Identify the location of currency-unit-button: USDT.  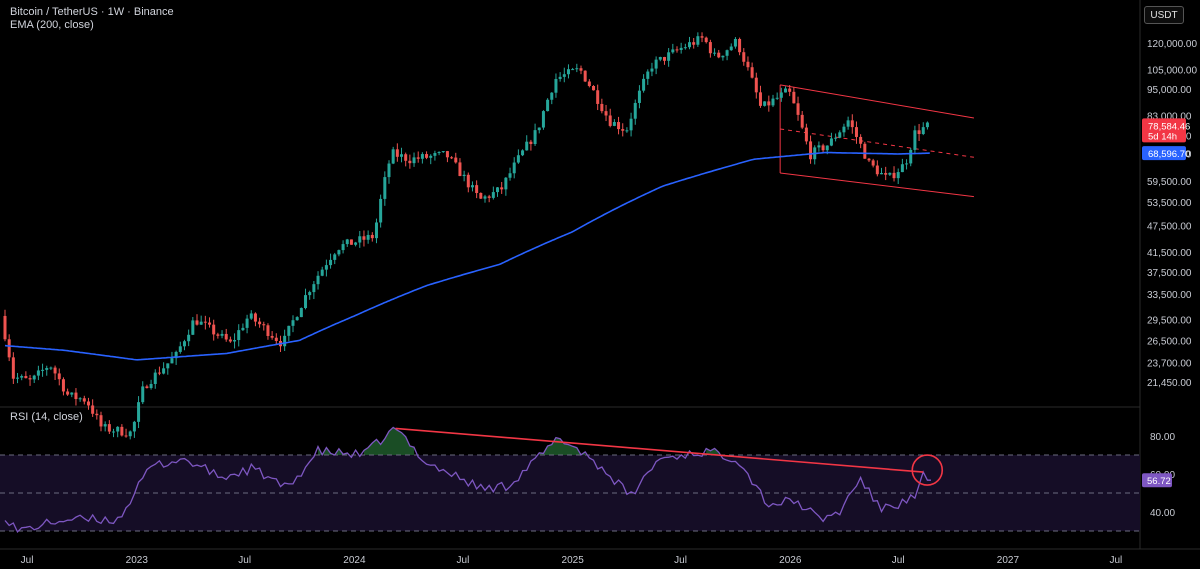
(1164, 15).